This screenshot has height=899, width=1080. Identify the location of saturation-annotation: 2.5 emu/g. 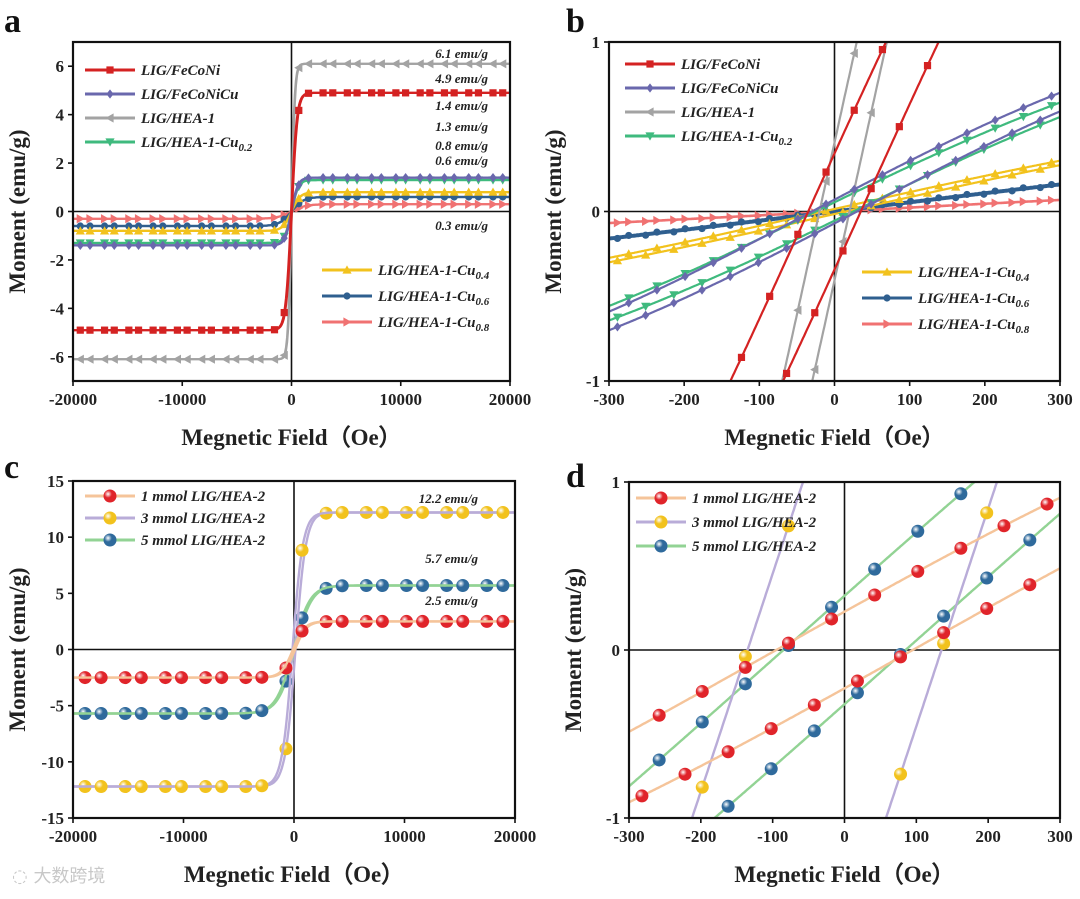
(451, 600).